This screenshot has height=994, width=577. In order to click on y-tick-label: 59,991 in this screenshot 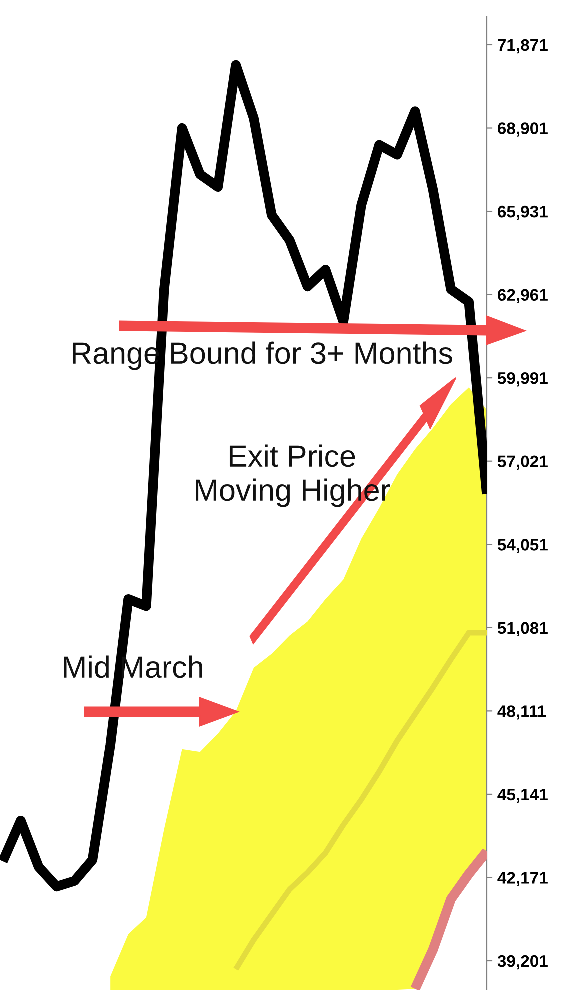, I will do `click(523, 379)`.